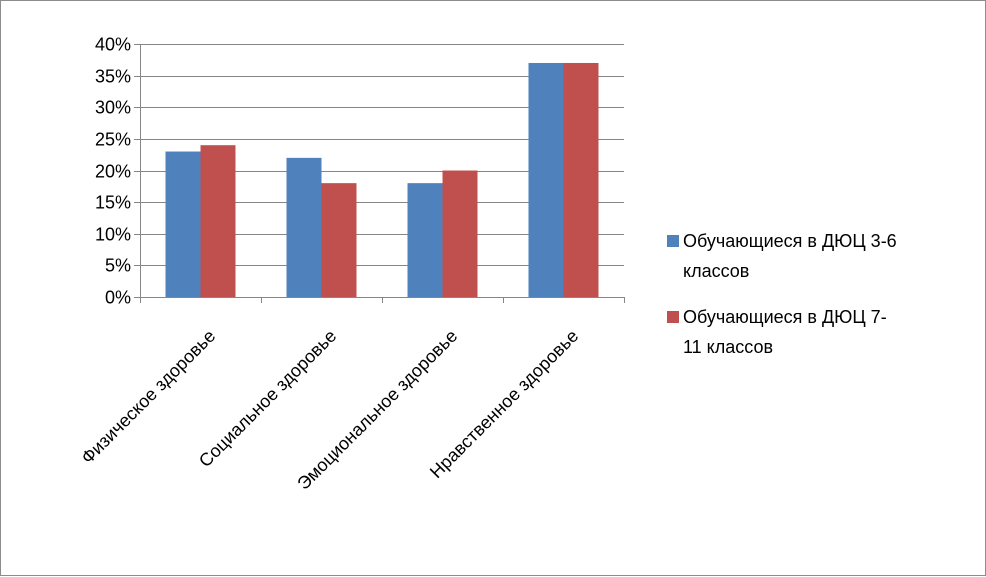 The height and width of the screenshot is (577, 986). Describe the element at coordinates (716, 271) in the screenshot. I see `legend-label-line: классов` at that location.